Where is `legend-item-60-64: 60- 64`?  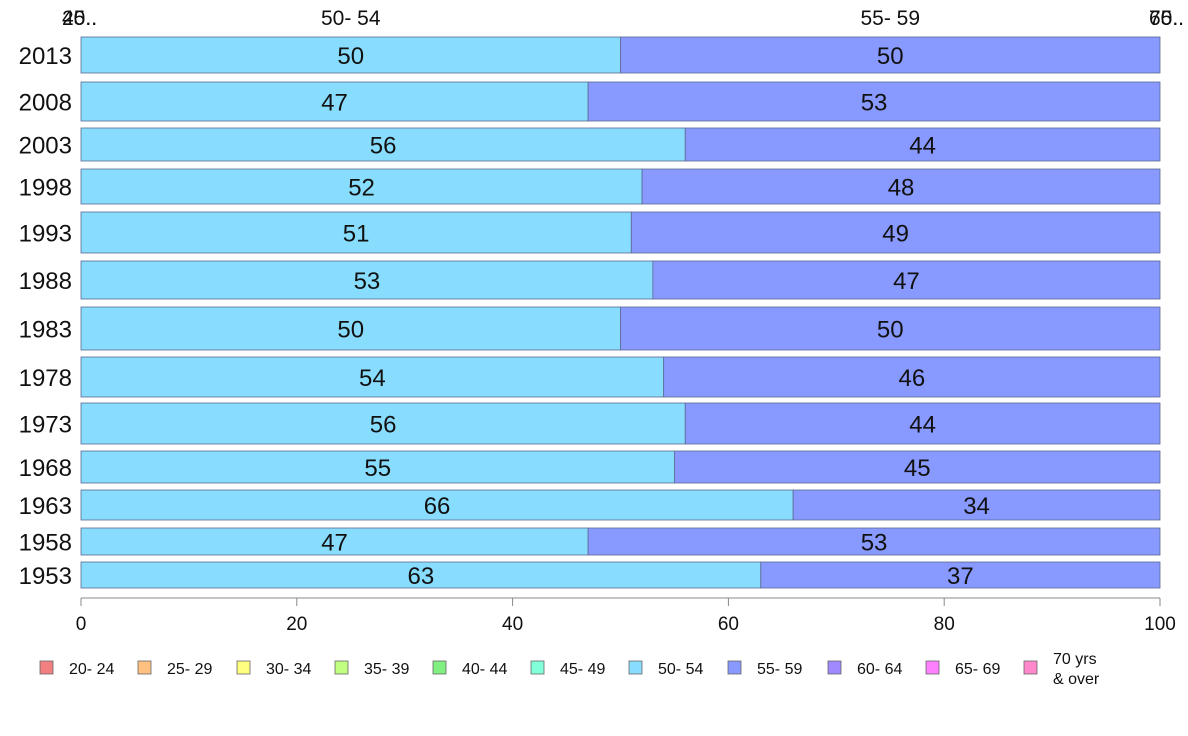 legend-item-60-64: 60- 64 is located at coordinates (864, 669).